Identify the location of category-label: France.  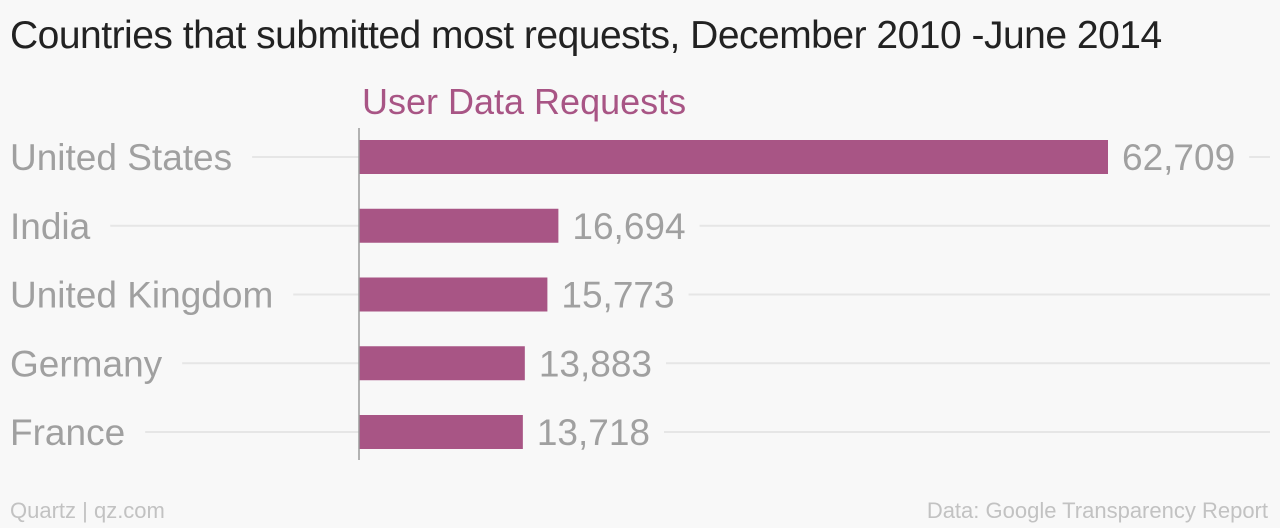
(67, 432).